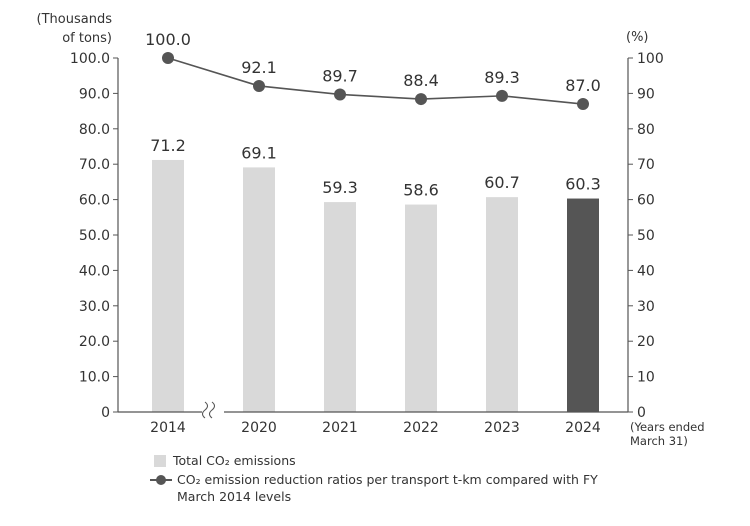 The image size is (750, 526). I want to click on bar-data-label: 58.6, so click(421, 190).